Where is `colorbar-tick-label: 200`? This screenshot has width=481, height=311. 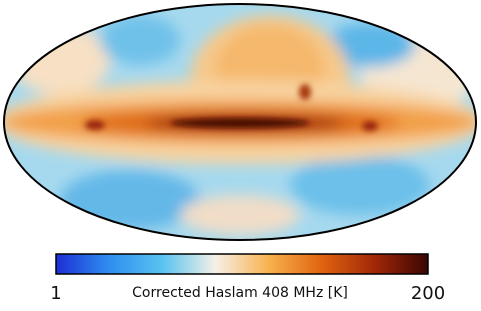
colorbar-tick-label: 200 is located at coordinates (428, 293).